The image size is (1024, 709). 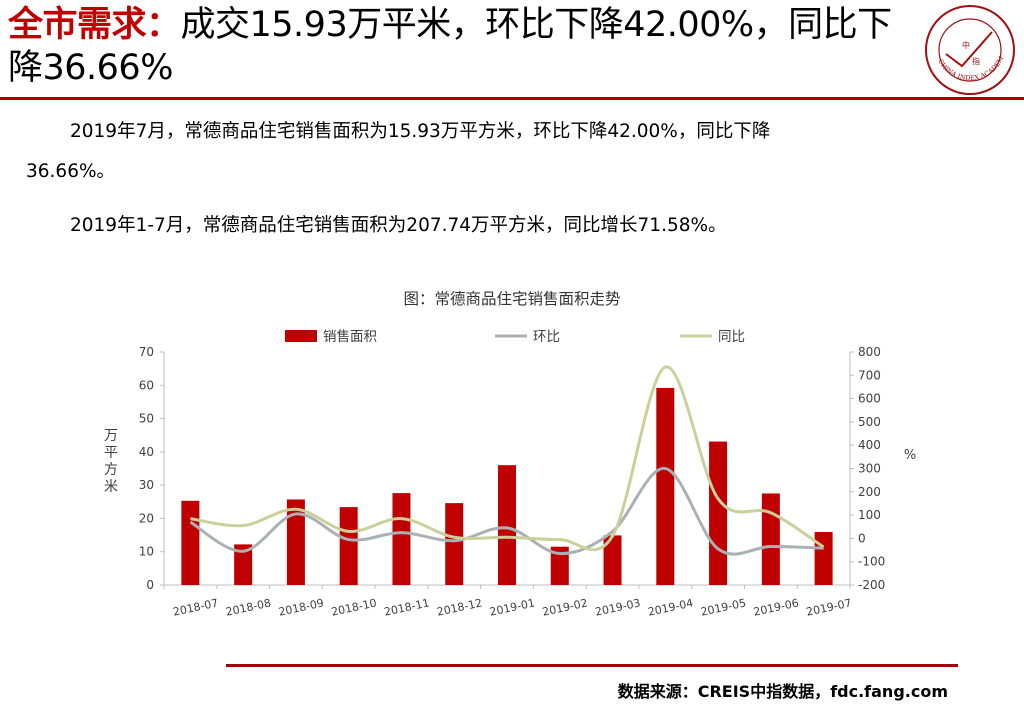 I want to click on y-tick-label: 30, so click(x=146, y=485).